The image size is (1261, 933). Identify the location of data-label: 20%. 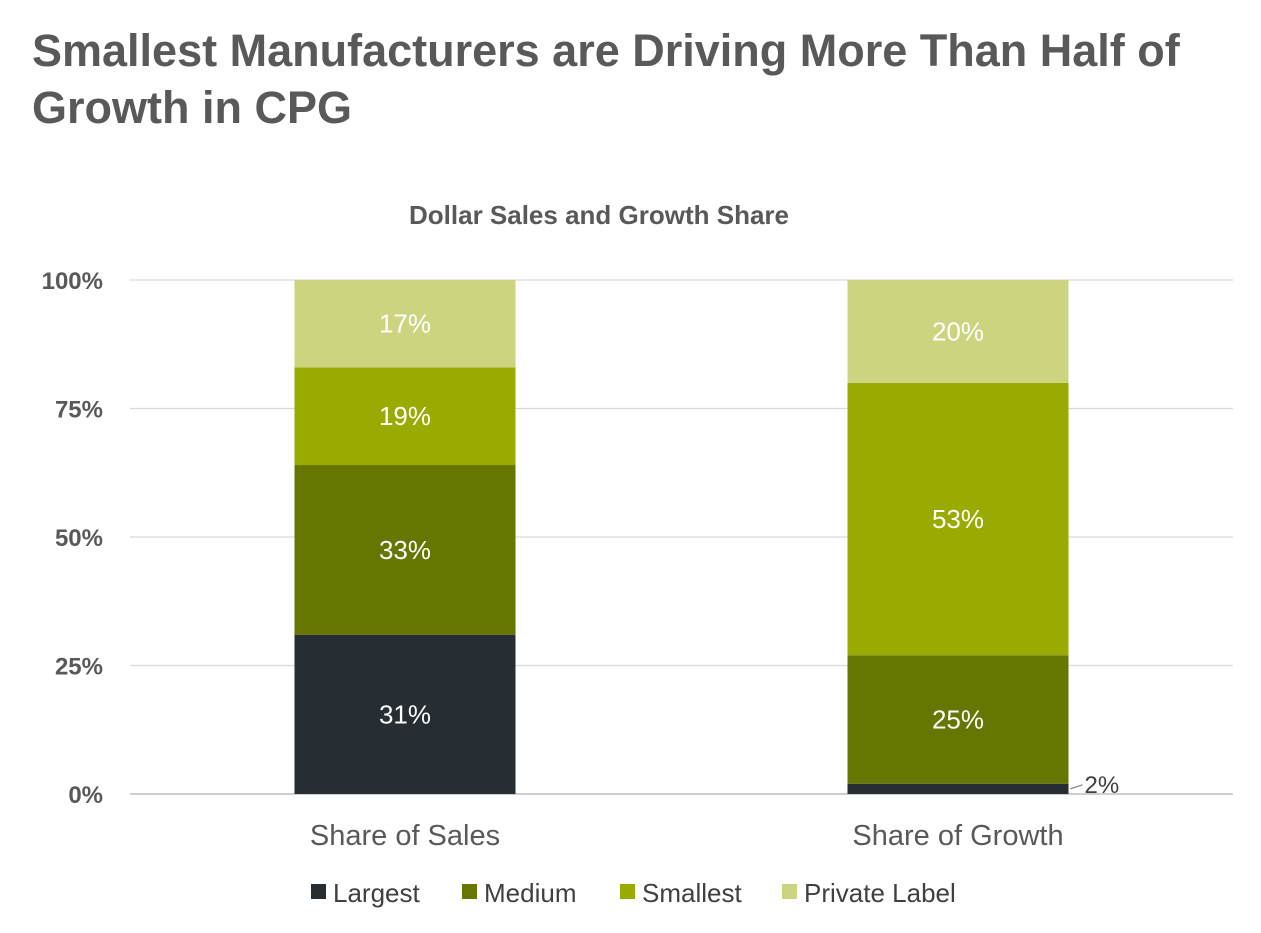
(958, 331).